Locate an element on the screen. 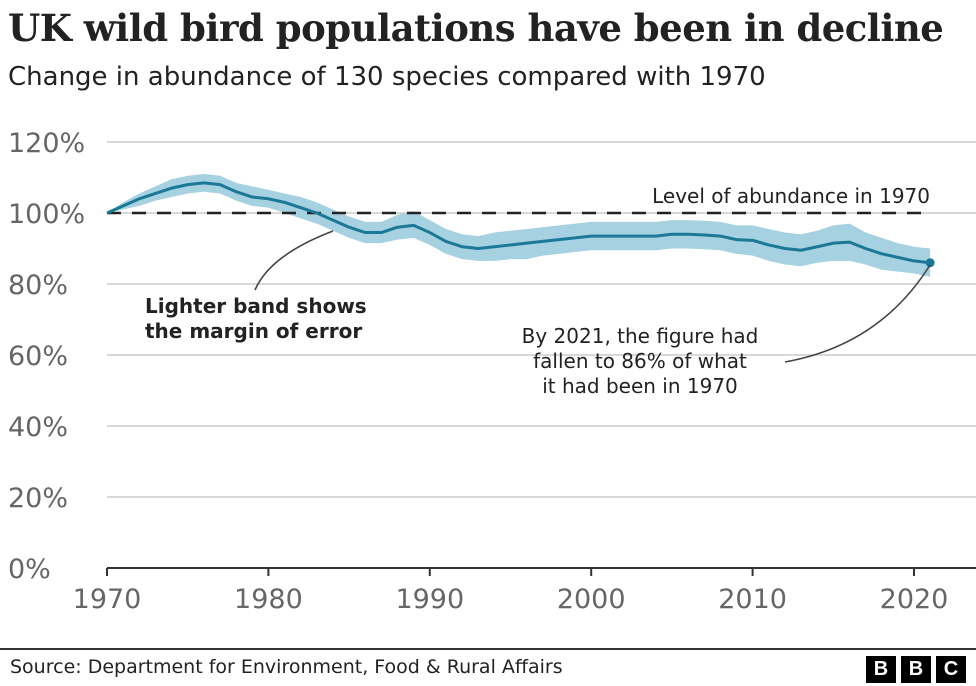  series-line is located at coordinates (518, 223).